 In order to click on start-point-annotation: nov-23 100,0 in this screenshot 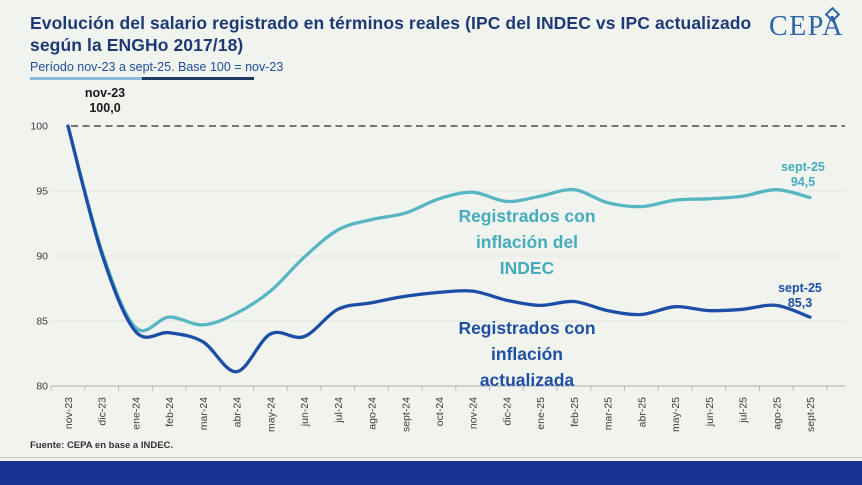, I will do `click(105, 101)`.